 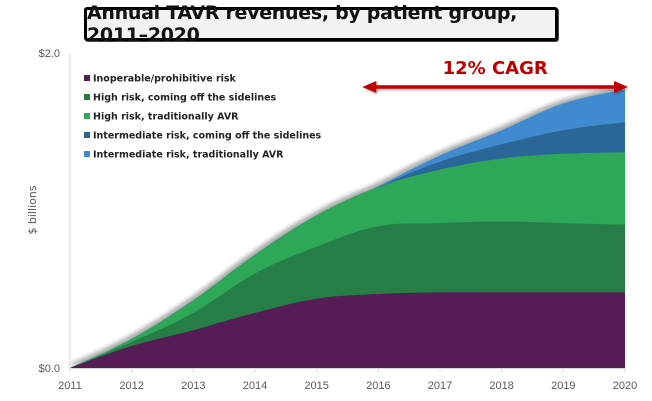 What do you see at coordinates (495, 68) in the screenshot?
I see `cagr-label: 12% CAGR` at bounding box center [495, 68].